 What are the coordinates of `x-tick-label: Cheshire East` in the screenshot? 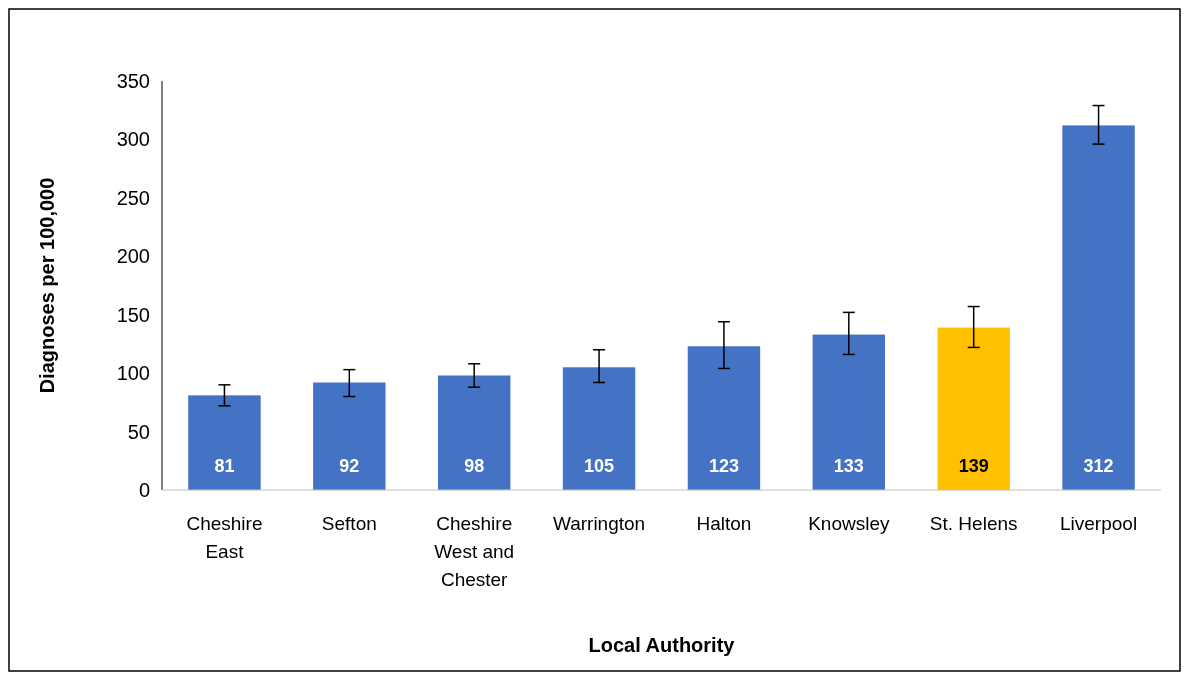 It's located at (224, 537).